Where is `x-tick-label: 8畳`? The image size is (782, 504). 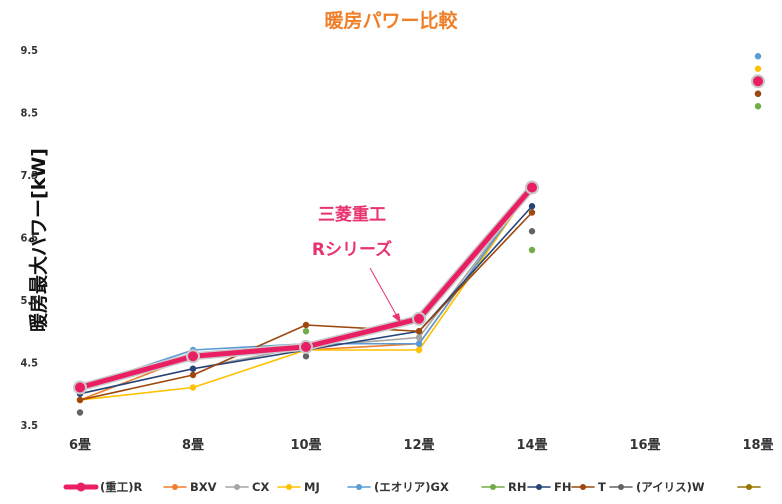
x-tick-label: 8畳 is located at coordinates (193, 445).